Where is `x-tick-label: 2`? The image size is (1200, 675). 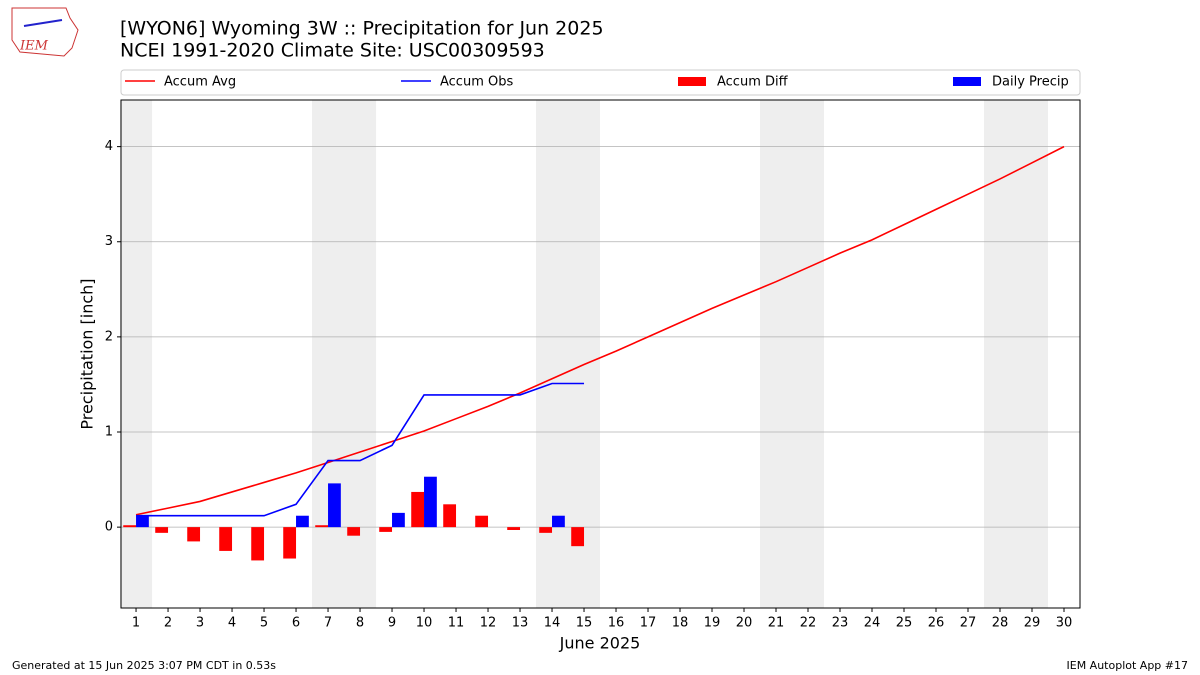
x-tick-label: 2 is located at coordinates (168, 623).